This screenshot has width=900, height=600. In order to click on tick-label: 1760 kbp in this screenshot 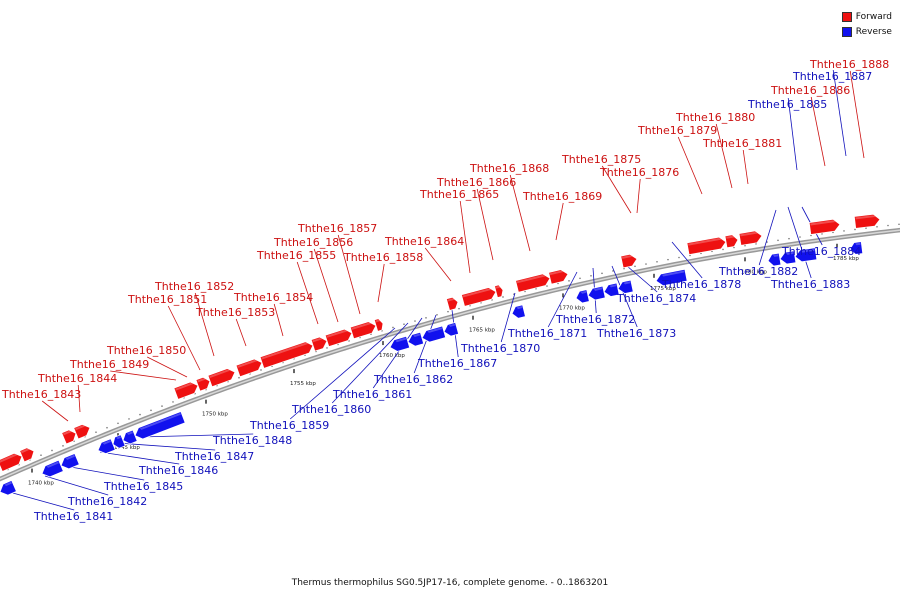, I will do `click(392, 356)`.